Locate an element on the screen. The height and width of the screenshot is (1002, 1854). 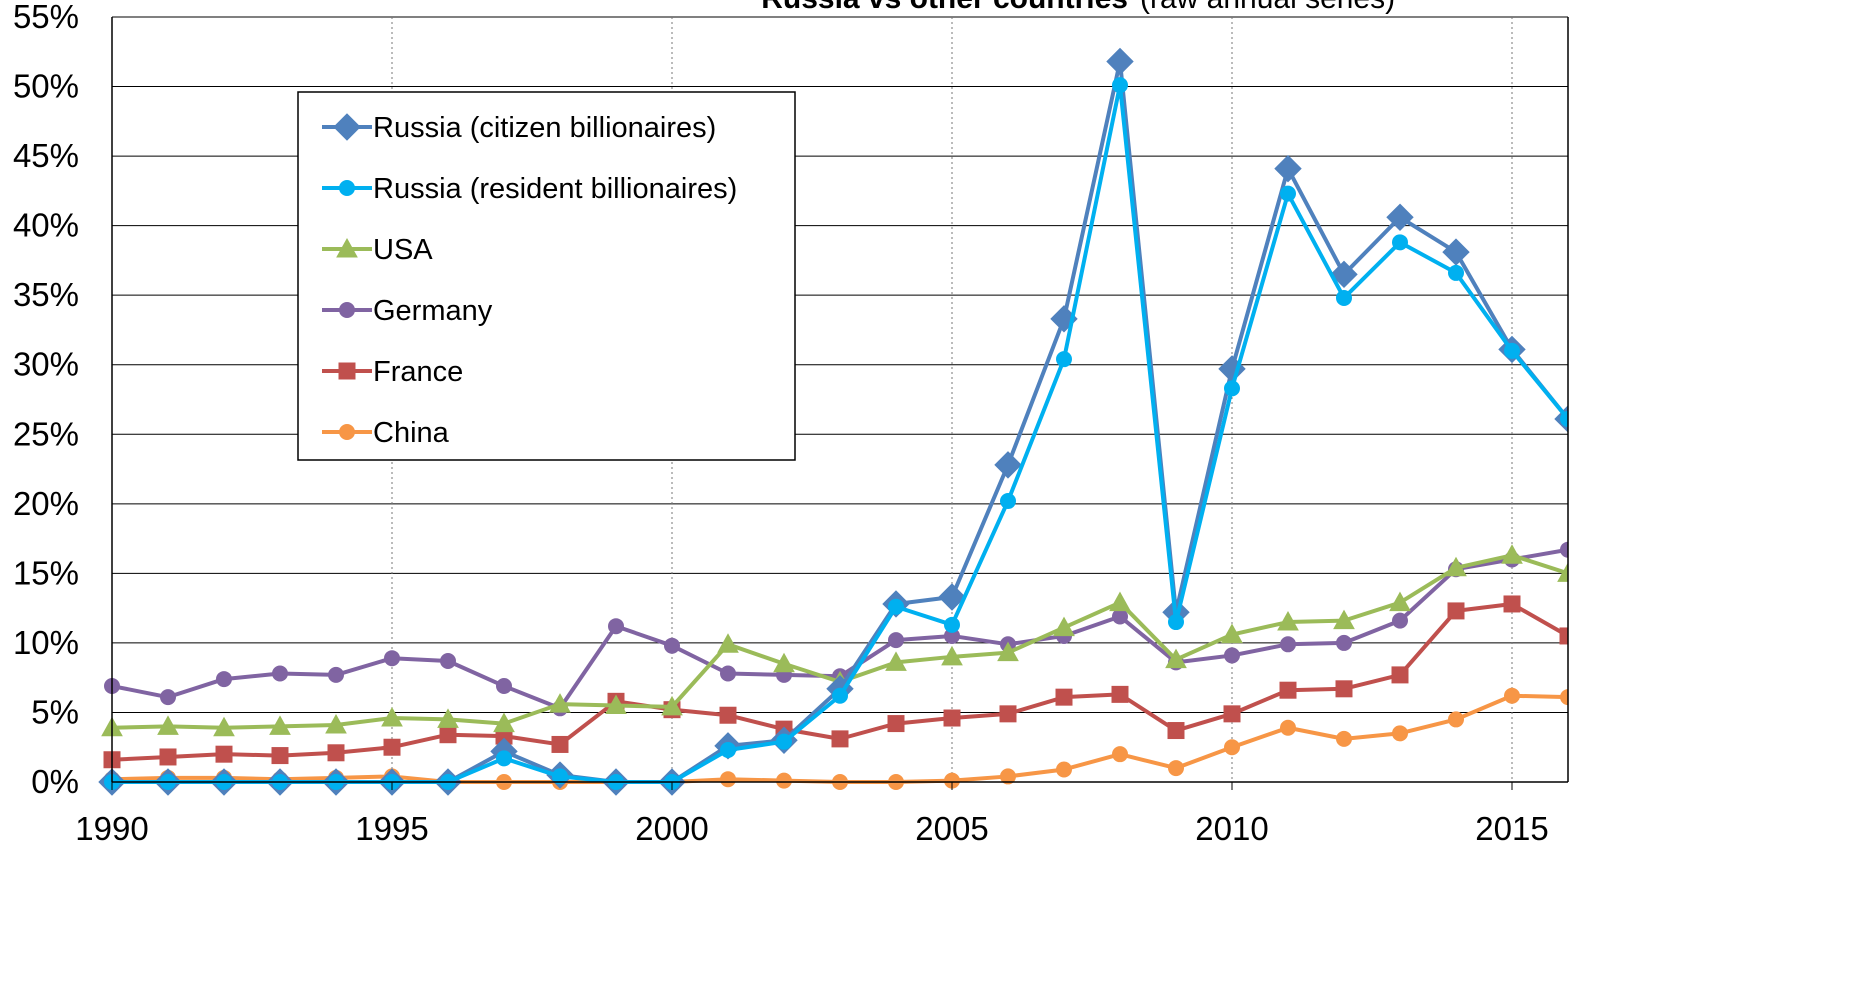
y-tick-label: 15% is located at coordinates (46, 572).